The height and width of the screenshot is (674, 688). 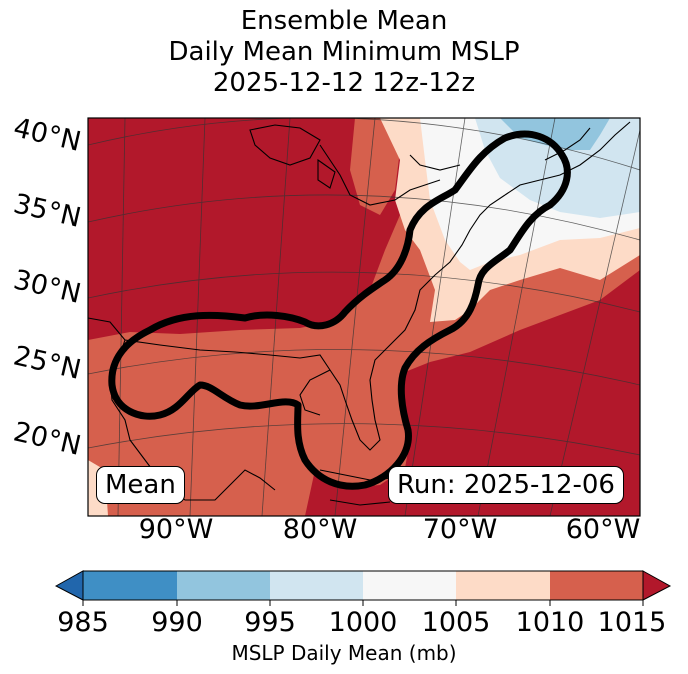 What do you see at coordinates (83, 622) in the screenshot?
I see `colorbar-tick-985: 985` at bounding box center [83, 622].